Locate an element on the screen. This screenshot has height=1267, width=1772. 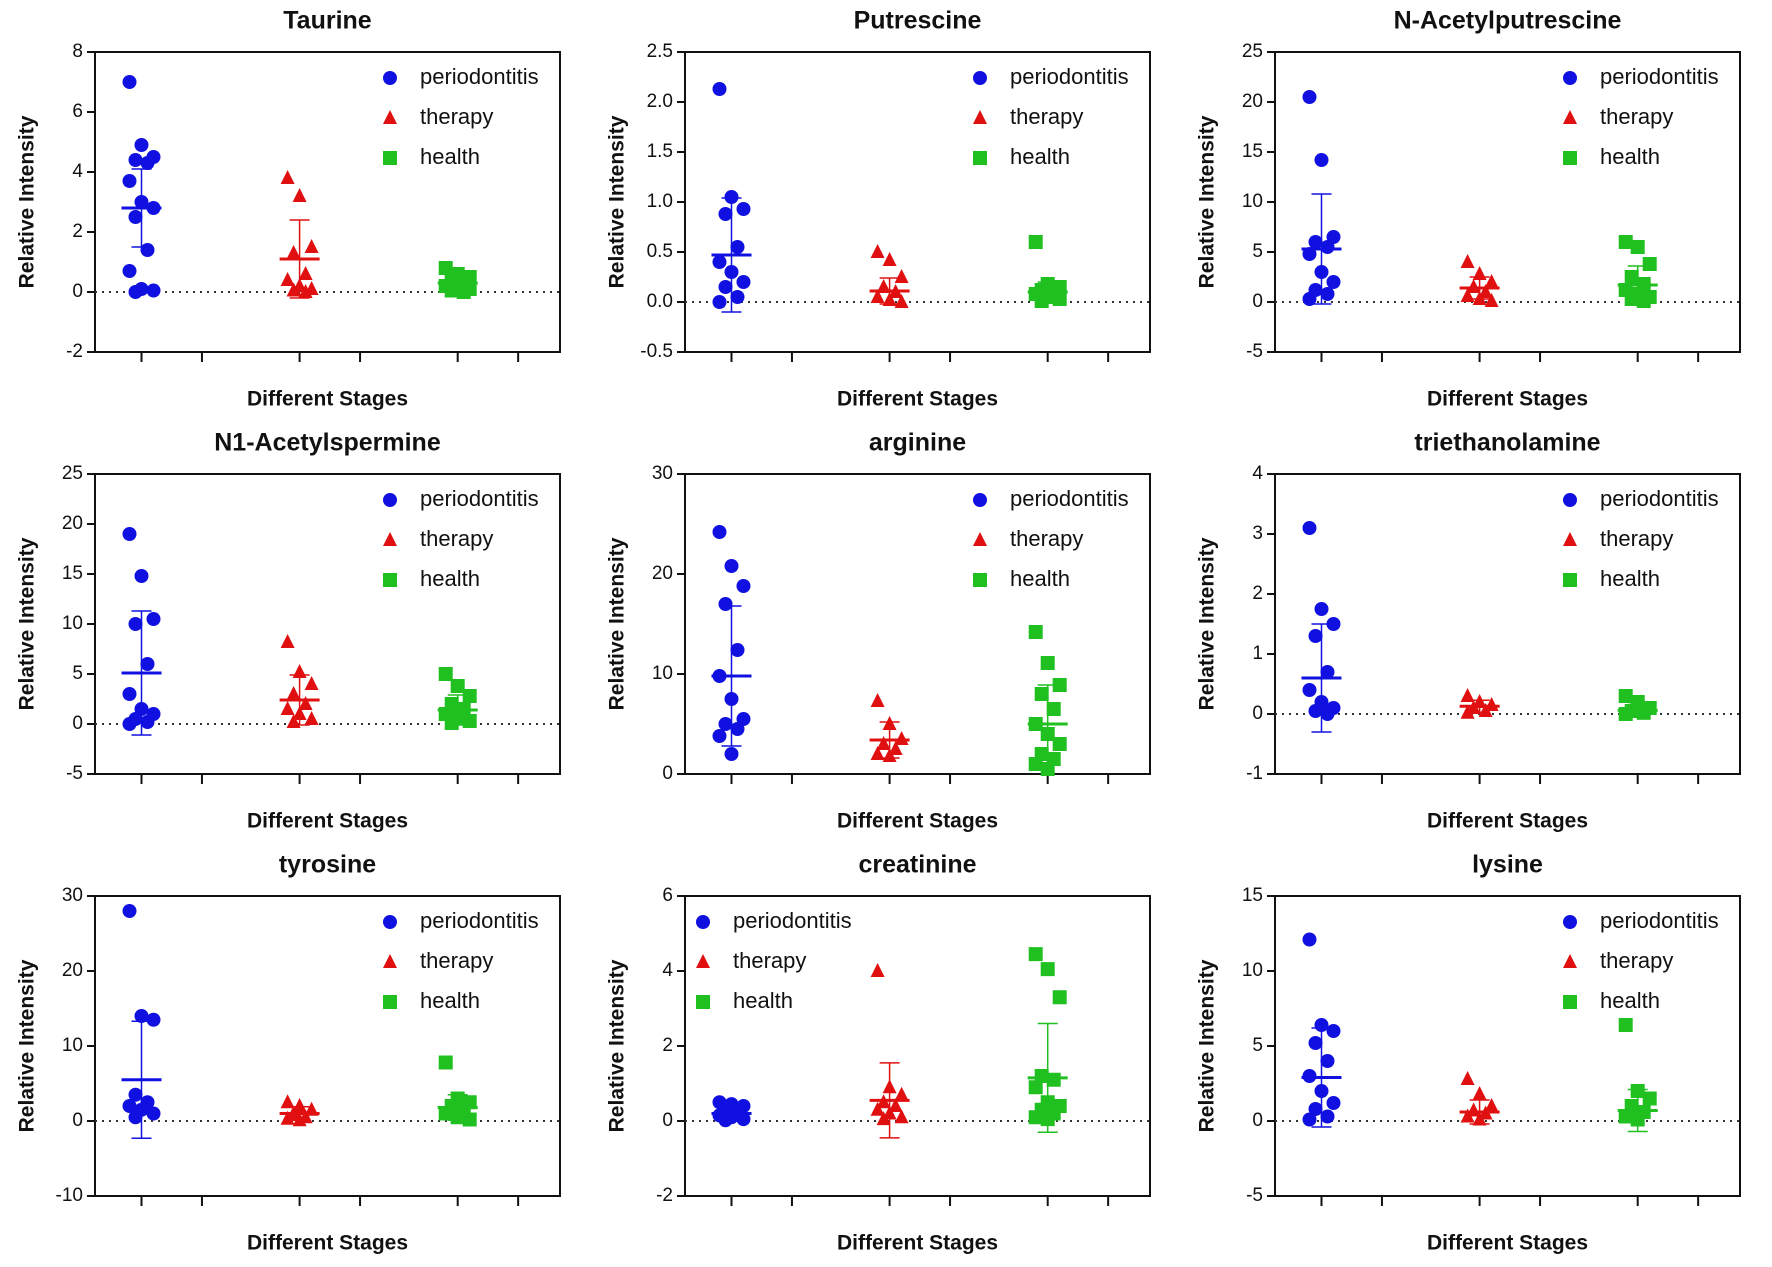
chart-title: N-Acetylputrescine is located at coordinates (1508, 21).